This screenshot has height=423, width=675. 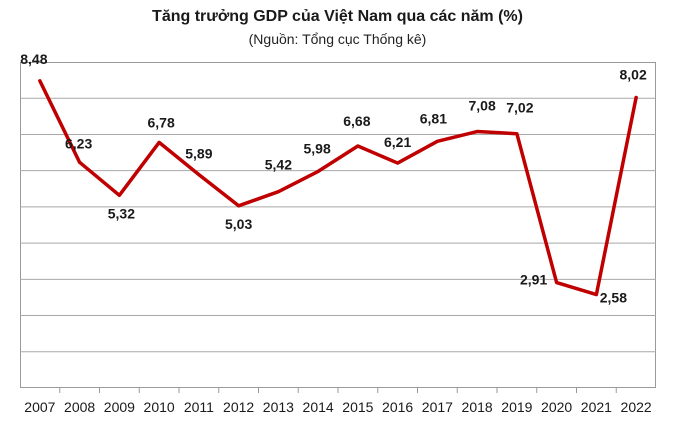 I want to click on data-label: 6,78, so click(x=161, y=122).